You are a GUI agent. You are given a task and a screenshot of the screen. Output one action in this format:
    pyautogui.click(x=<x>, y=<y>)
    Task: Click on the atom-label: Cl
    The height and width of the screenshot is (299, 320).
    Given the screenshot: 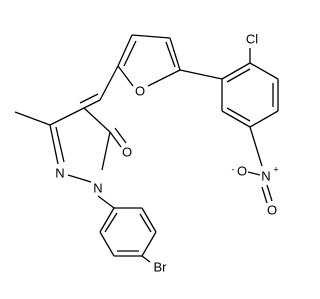 What is the action you would take?
    pyautogui.click(x=252, y=38)
    